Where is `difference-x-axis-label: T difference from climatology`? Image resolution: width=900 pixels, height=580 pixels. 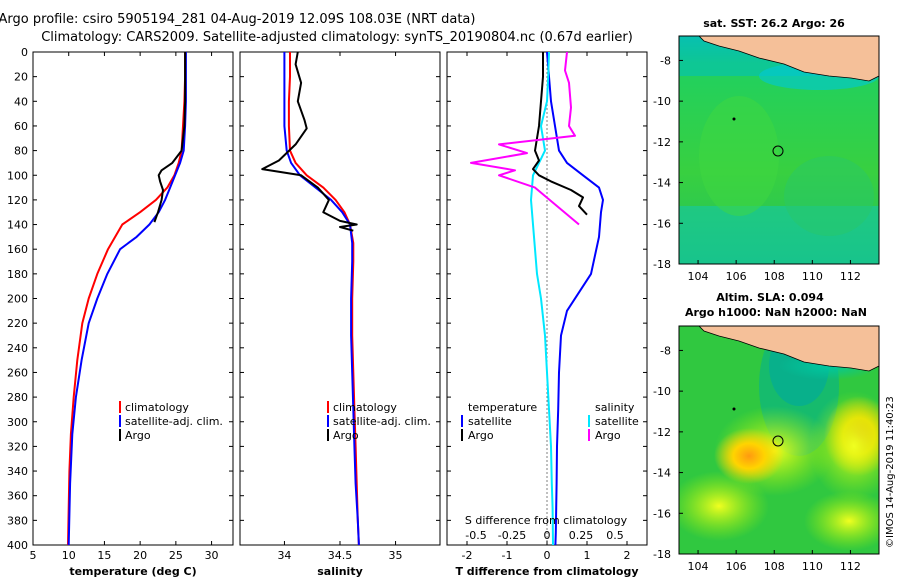
difference-x-axis-label: T difference from climatology is located at coordinates (546, 571).